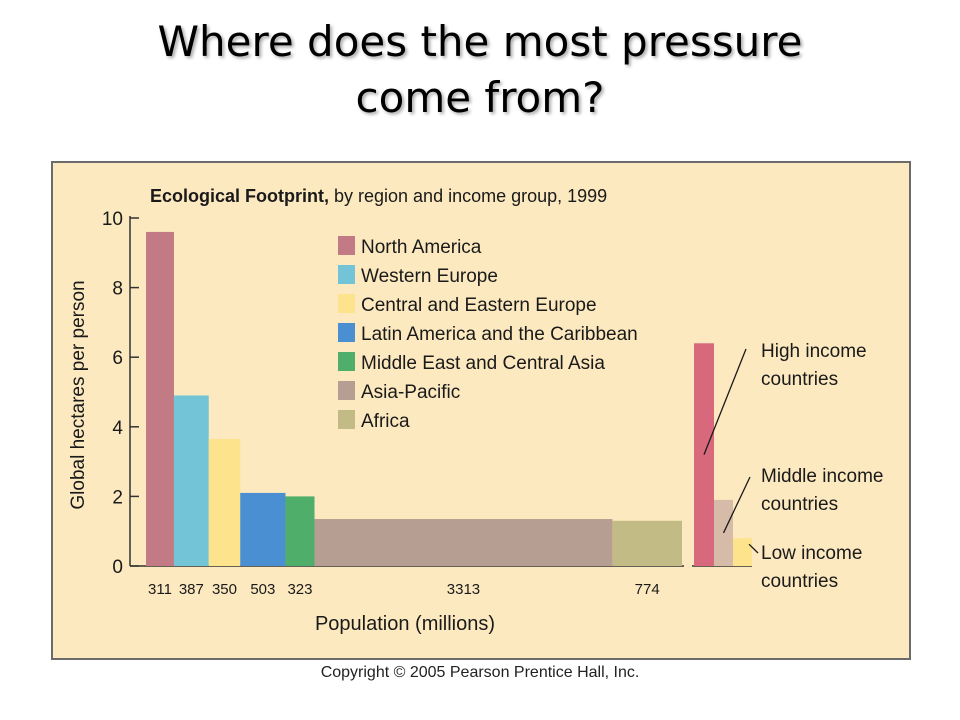 The image size is (960, 720). What do you see at coordinates (480, 41) in the screenshot?
I see `slide-title-line-1: Where does the most pressure` at bounding box center [480, 41].